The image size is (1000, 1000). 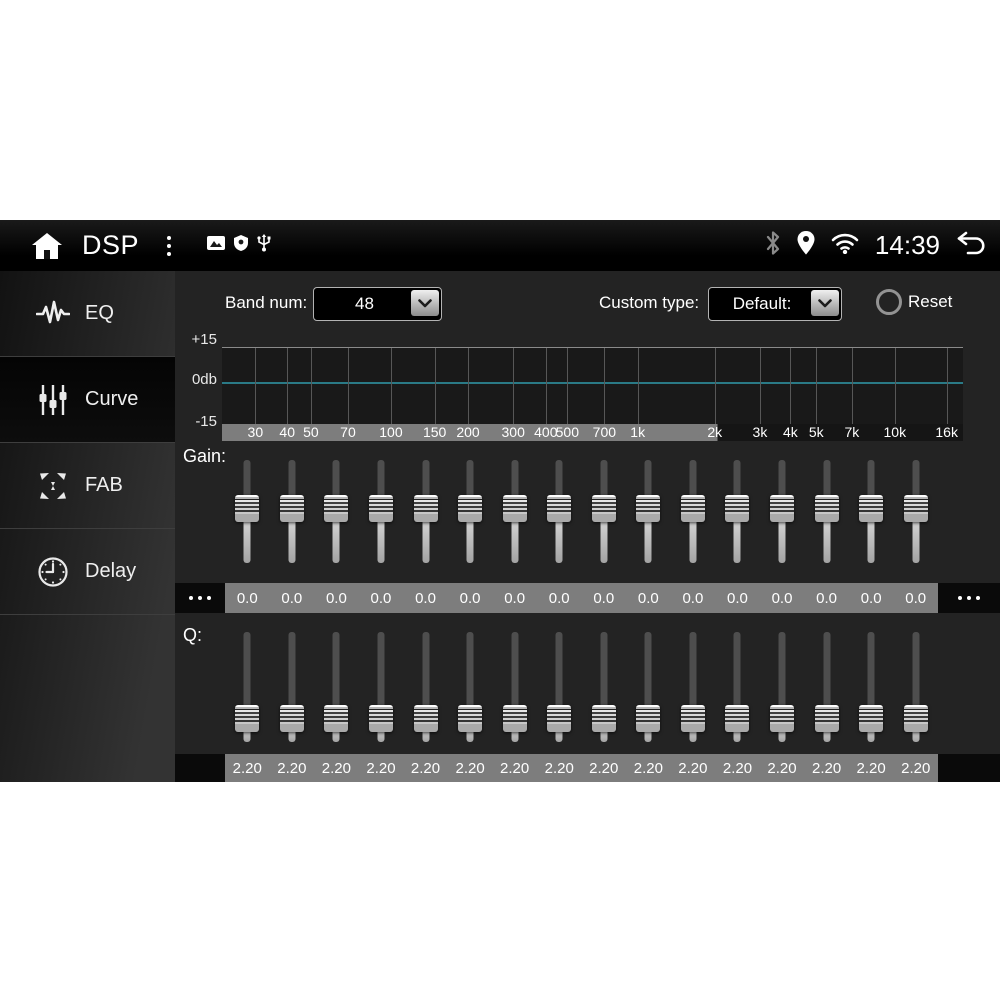 What do you see at coordinates (87, 486) in the screenshot?
I see `sidebar-item-fab: FAB` at bounding box center [87, 486].